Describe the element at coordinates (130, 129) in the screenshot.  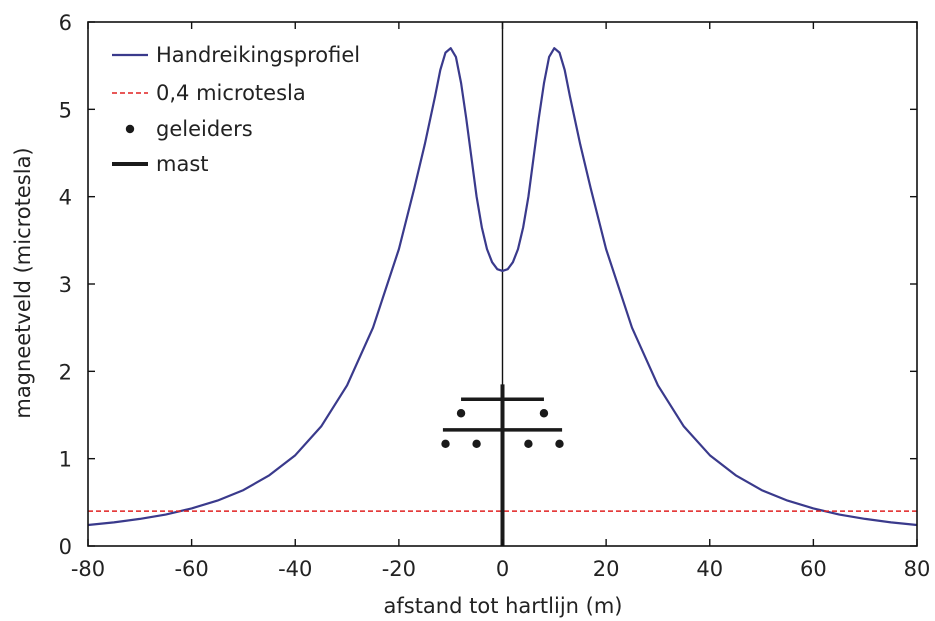
I see `legend-swatch-marker` at that location.